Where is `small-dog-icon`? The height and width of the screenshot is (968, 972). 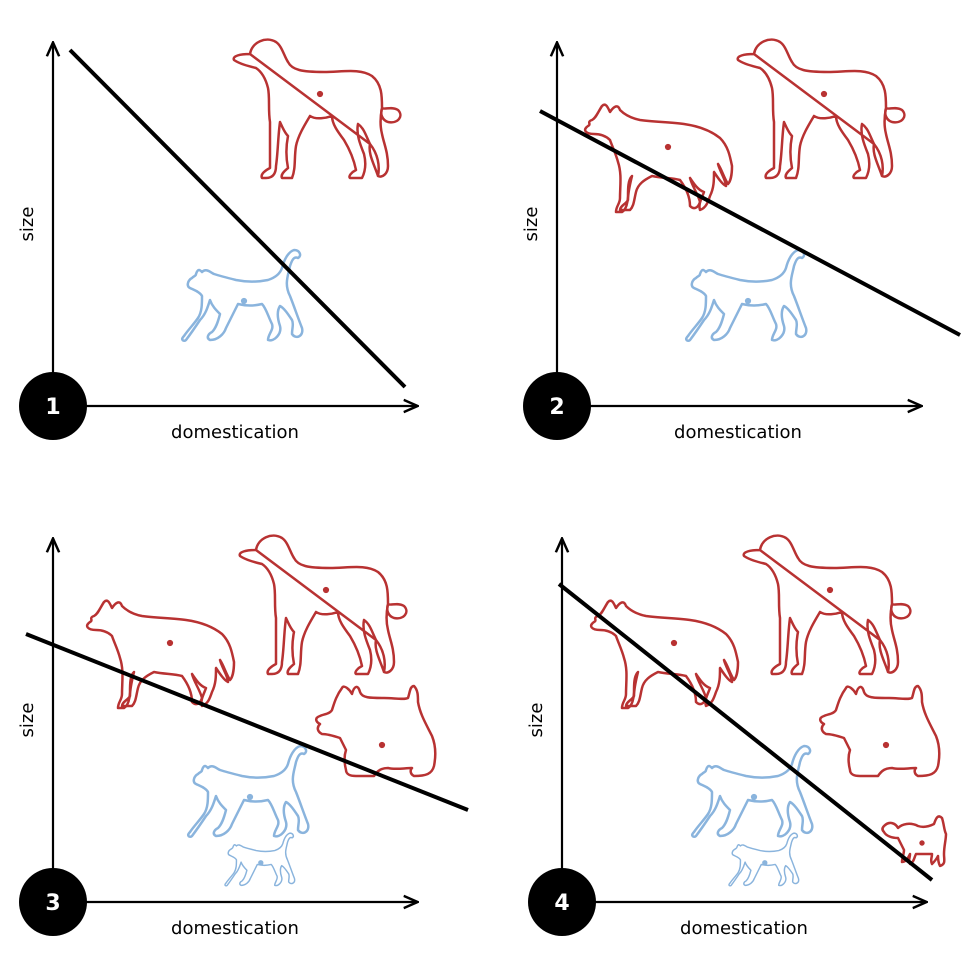 small-dog-icon is located at coordinates (914, 841).